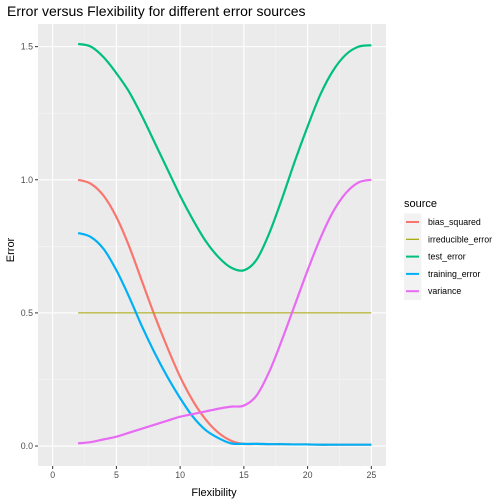  What do you see at coordinates (213, 473) in the screenshot?
I see `x-axis: 0 5 10 15 20 25` at bounding box center [213, 473].